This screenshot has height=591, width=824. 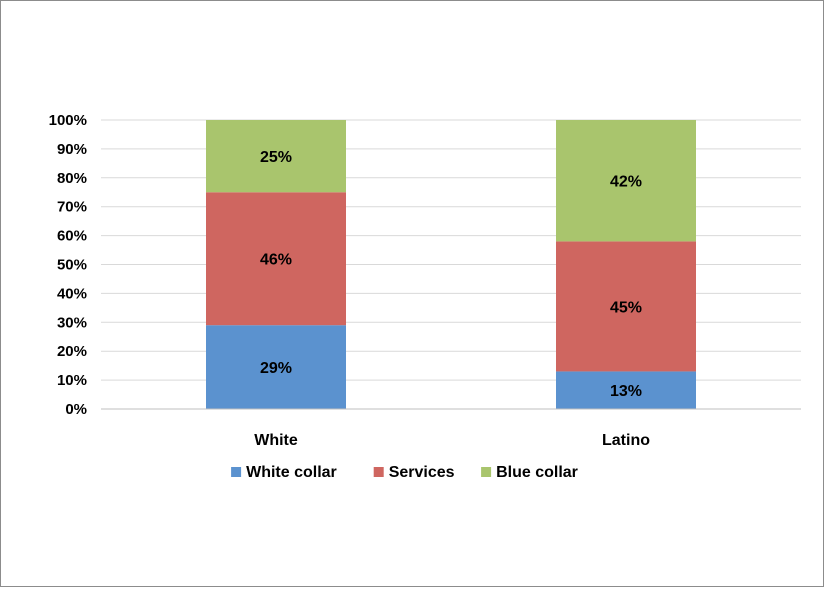 What do you see at coordinates (68, 120) in the screenshot?
I see `y-tick-label: 100%` at bounding box center [68, 120].